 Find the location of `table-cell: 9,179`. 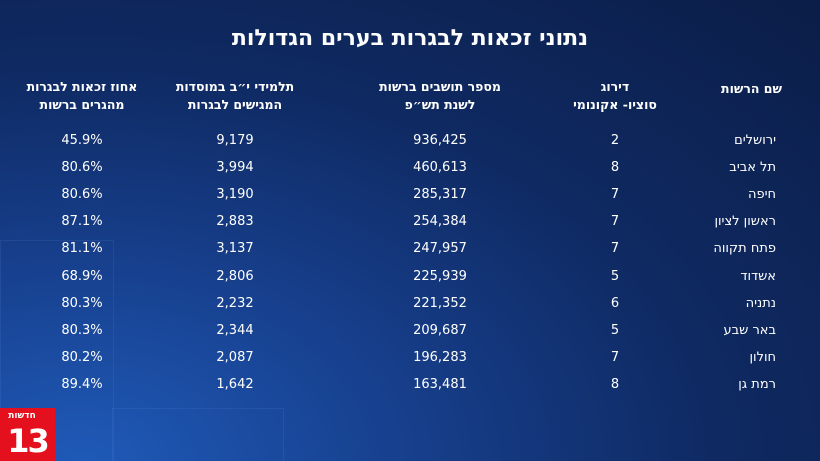

table-cell: 9,179 is located at coordinates (235, 140).